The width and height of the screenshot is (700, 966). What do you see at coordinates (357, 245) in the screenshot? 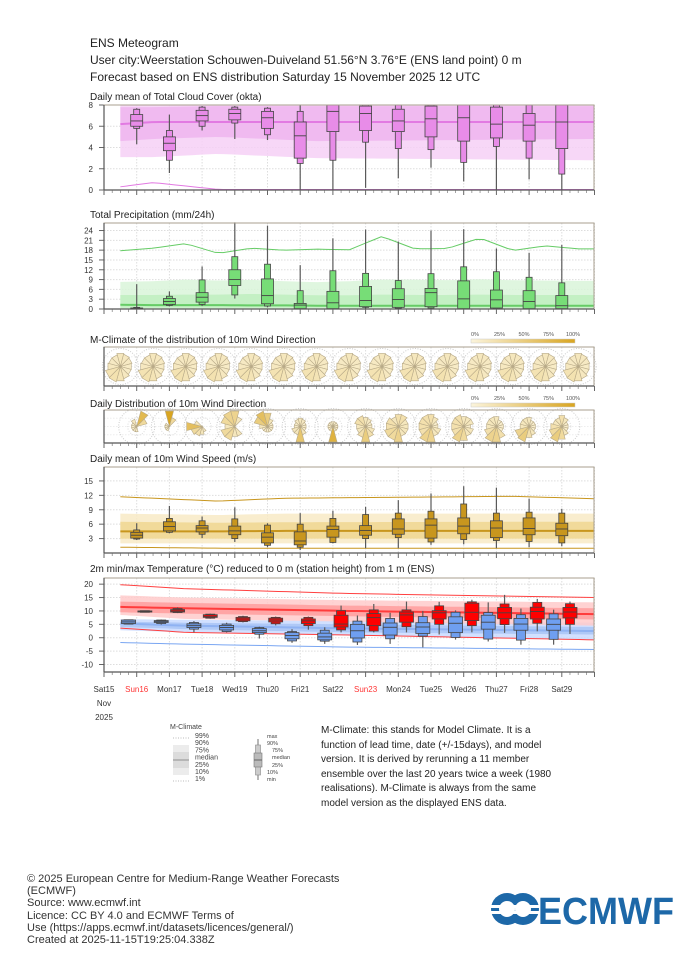
I see `precip-climate-p99` at bounding box center [357, 245].